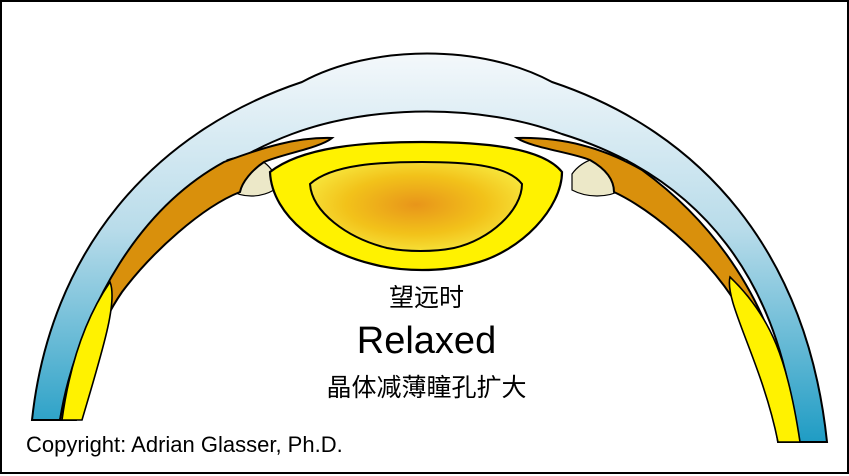  I want to click on state-label-chinese: 望远时, so click(426, 297).